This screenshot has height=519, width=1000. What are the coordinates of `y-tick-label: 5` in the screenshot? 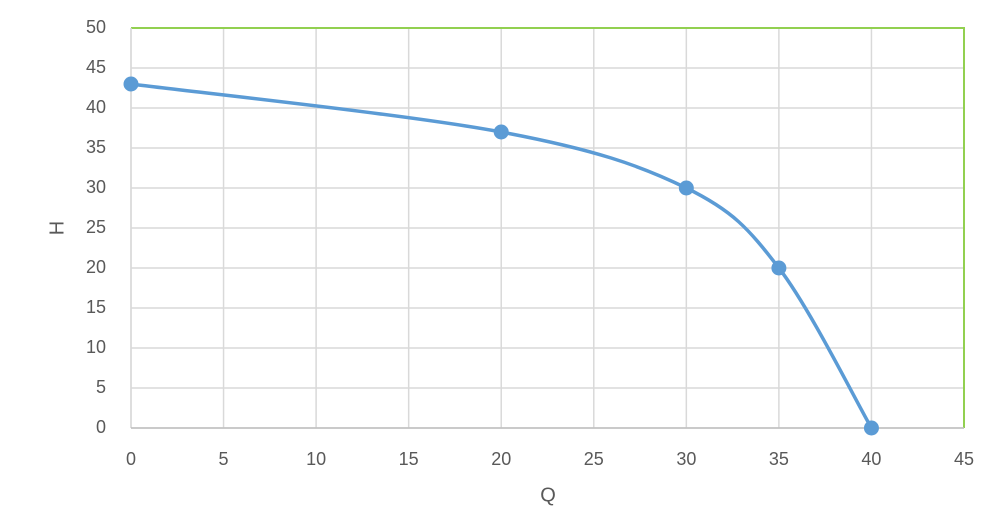 It's located at (101, 387).